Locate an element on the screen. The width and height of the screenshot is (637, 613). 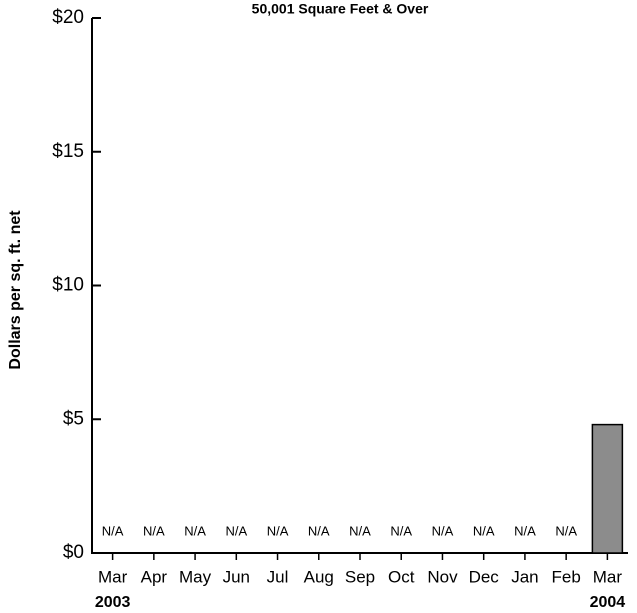
bar is located at coordinates (607, 488).